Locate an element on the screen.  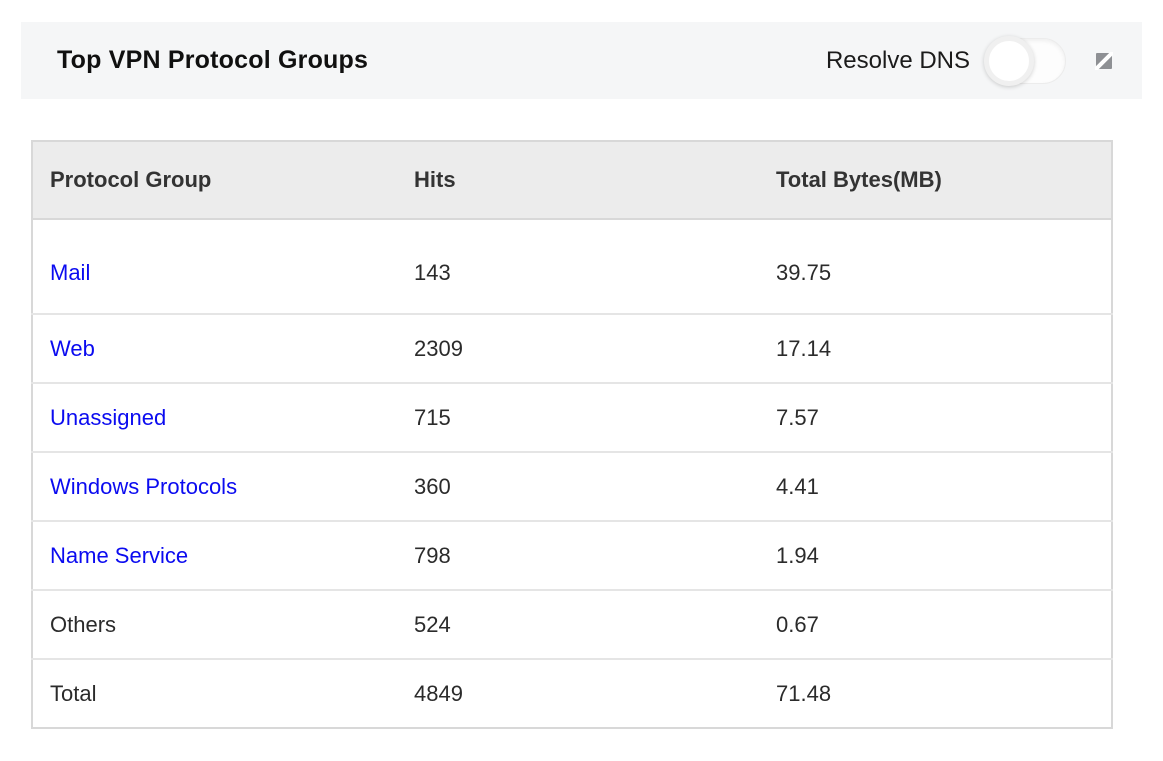
hits-cell: 715 is located at coordinates (432, 417).